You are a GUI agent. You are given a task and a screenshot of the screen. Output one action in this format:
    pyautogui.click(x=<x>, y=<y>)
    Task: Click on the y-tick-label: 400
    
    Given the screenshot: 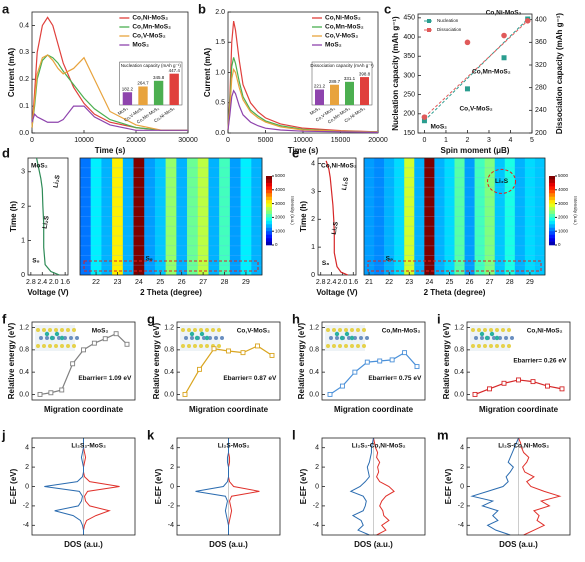 What is the action you would take?
    pyautogui.click(x=409, y=37)
    